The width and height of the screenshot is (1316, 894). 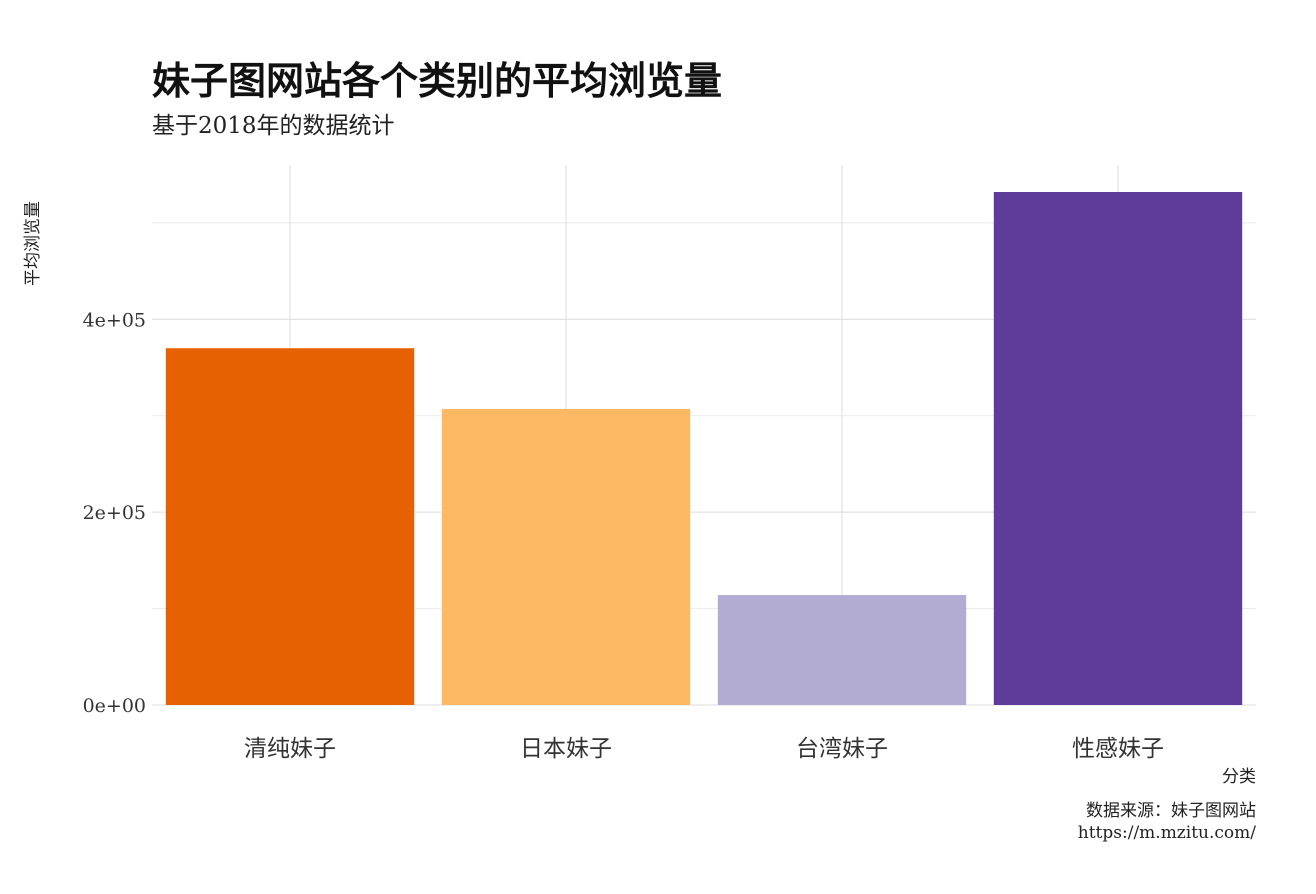 What do you see at coordinates (437, 80) in the screenshot?
I see `chart-title: 妹子图网站各个类别的平均浏览量` at bounding box center [437, 80].